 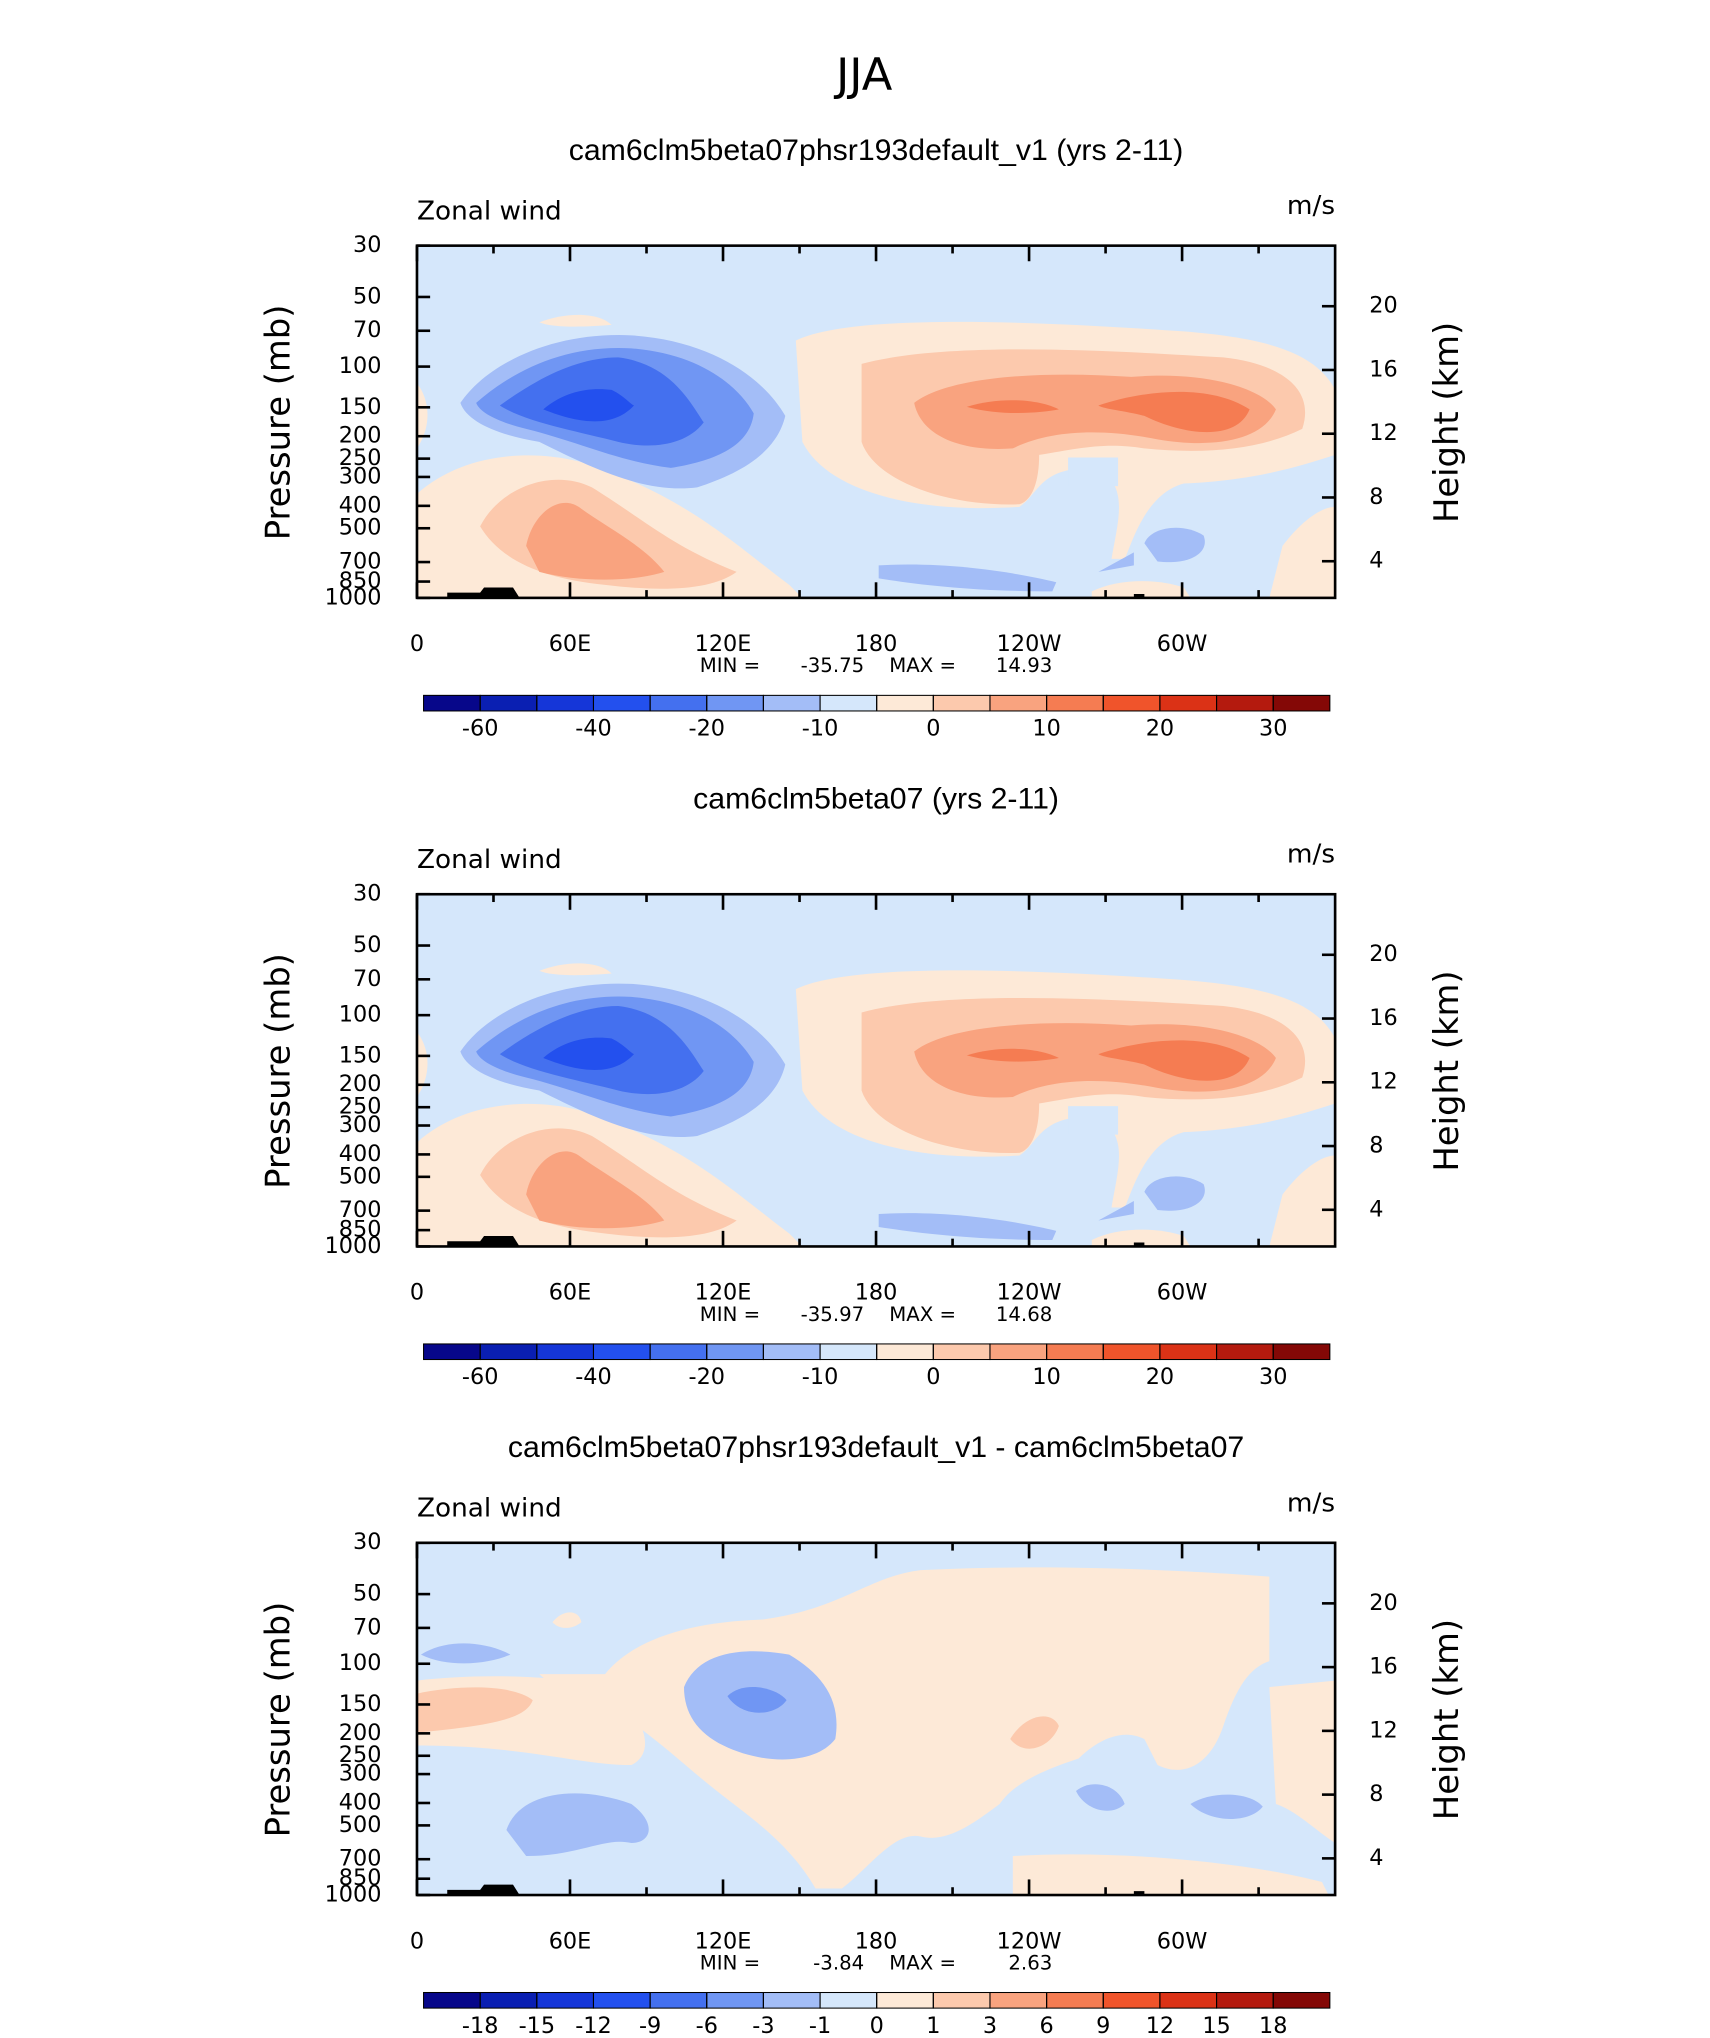 I want to click on colorbar-label: 30, so click(x=1273, y=1377).